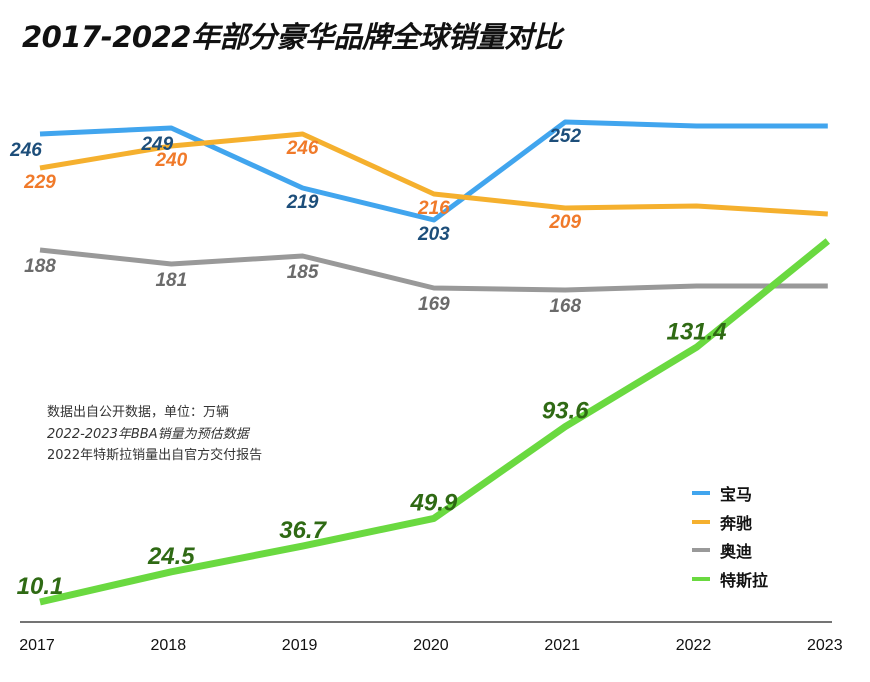  I want to click on data-label: 93.6, so click(565, 411).